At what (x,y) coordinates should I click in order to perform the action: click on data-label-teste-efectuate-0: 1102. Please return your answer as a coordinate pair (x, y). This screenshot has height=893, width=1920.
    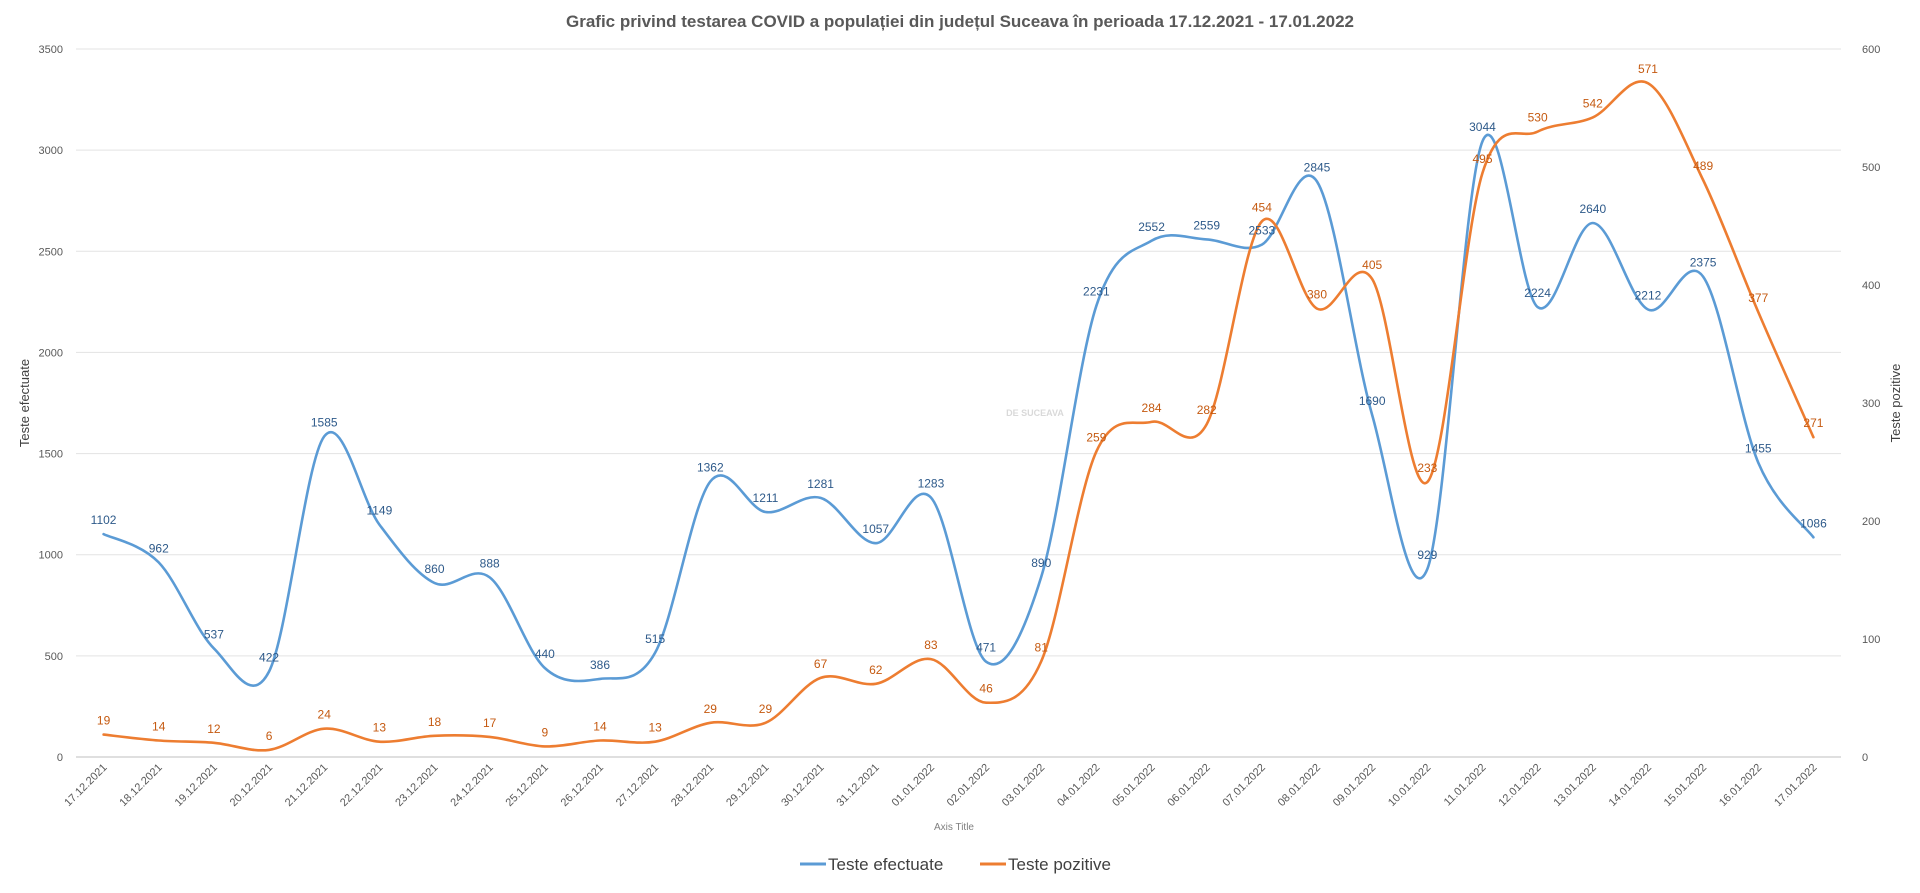
    Looking at the image, I should click on (104, 520).